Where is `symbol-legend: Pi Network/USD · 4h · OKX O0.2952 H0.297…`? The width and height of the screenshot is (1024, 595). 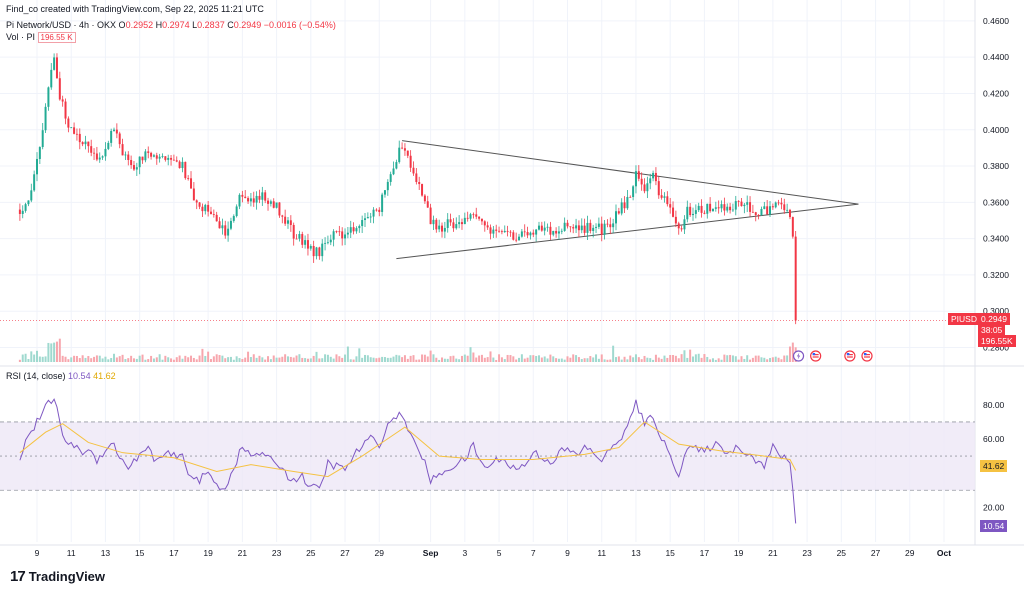 symbol-legend: Pi Network/USD · 4h · OKX O0.2952 H0.297… is located at coordinates (171, 25).